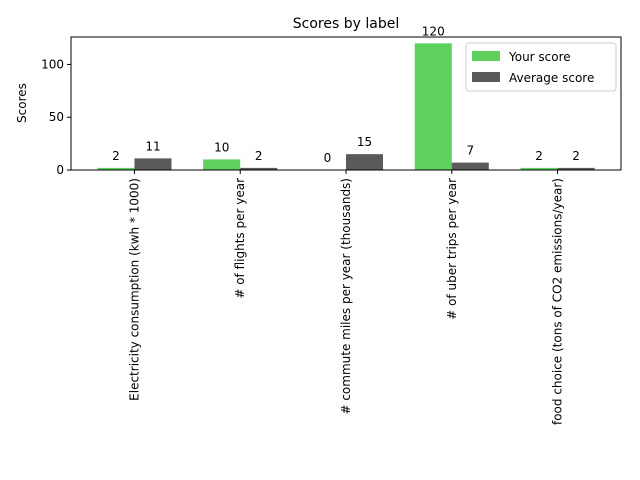  What do you see at coordinates (558, 301) in the screenshot?
I see `x-tick-label: food choice (tons of CO2 emissions/year)` at bounding box center [558, 301].